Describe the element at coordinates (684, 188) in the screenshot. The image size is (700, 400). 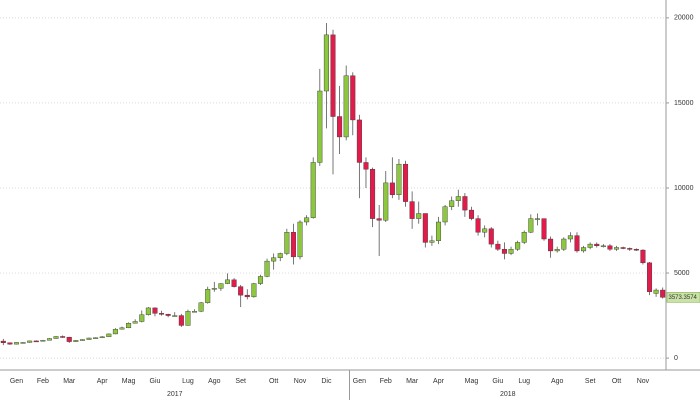
I see `y-tick-label: 10000` at that location.